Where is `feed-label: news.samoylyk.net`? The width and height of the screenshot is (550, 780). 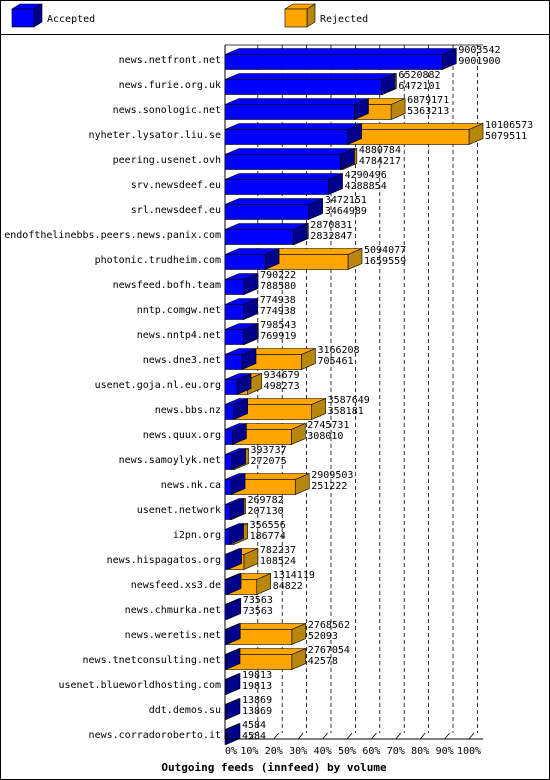
feed-label: news.samoylyk.net is located at coordinates (170, 460).